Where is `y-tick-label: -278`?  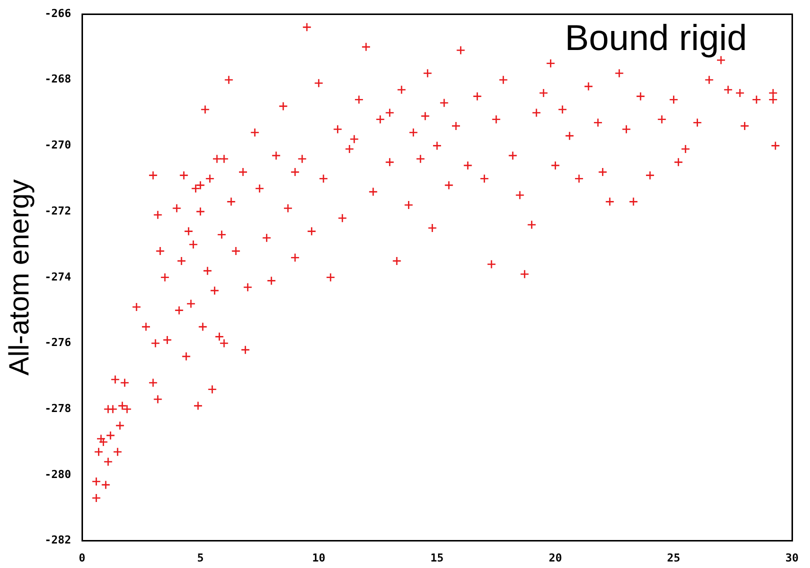 y-tick-label: -278 is located at coordinates (58, 408).